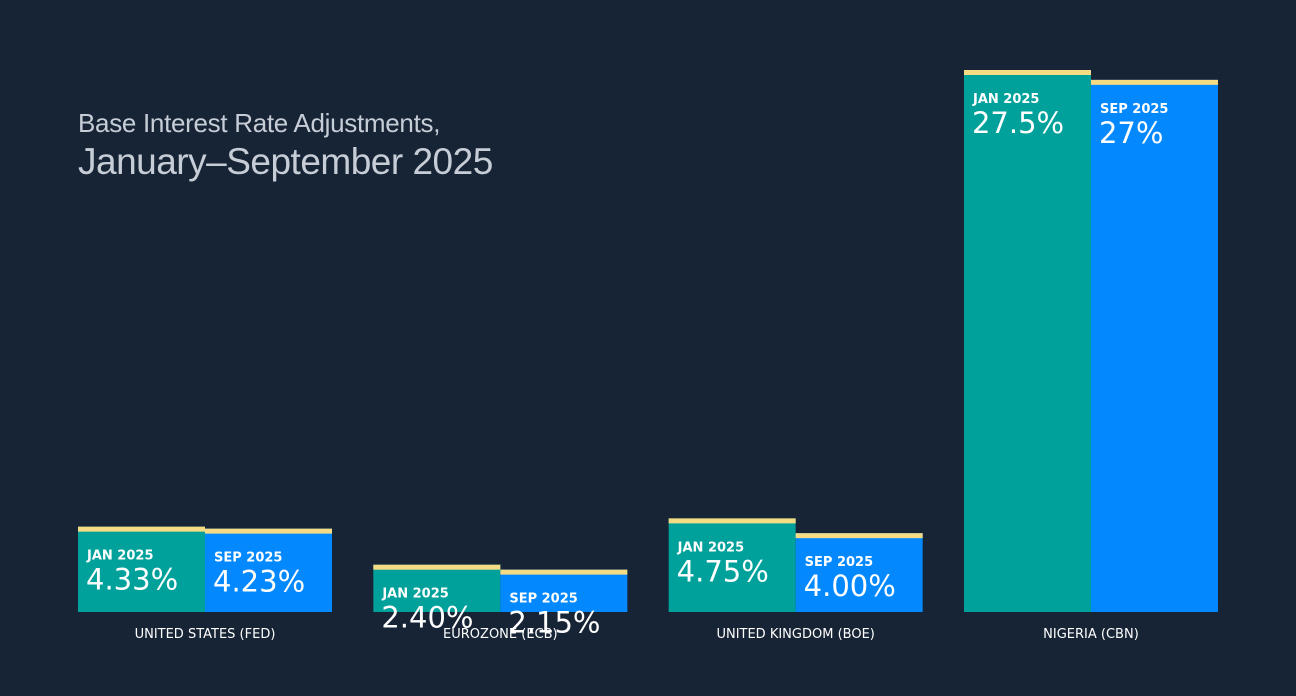  I want to click on bar-cap-united-kingdom-boe-jan-2025, so click(732, 521).